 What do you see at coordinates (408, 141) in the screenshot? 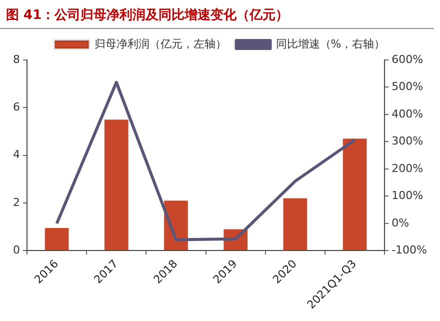
I see `y2-tick-label: 300%` at bounding box center [408, 141].